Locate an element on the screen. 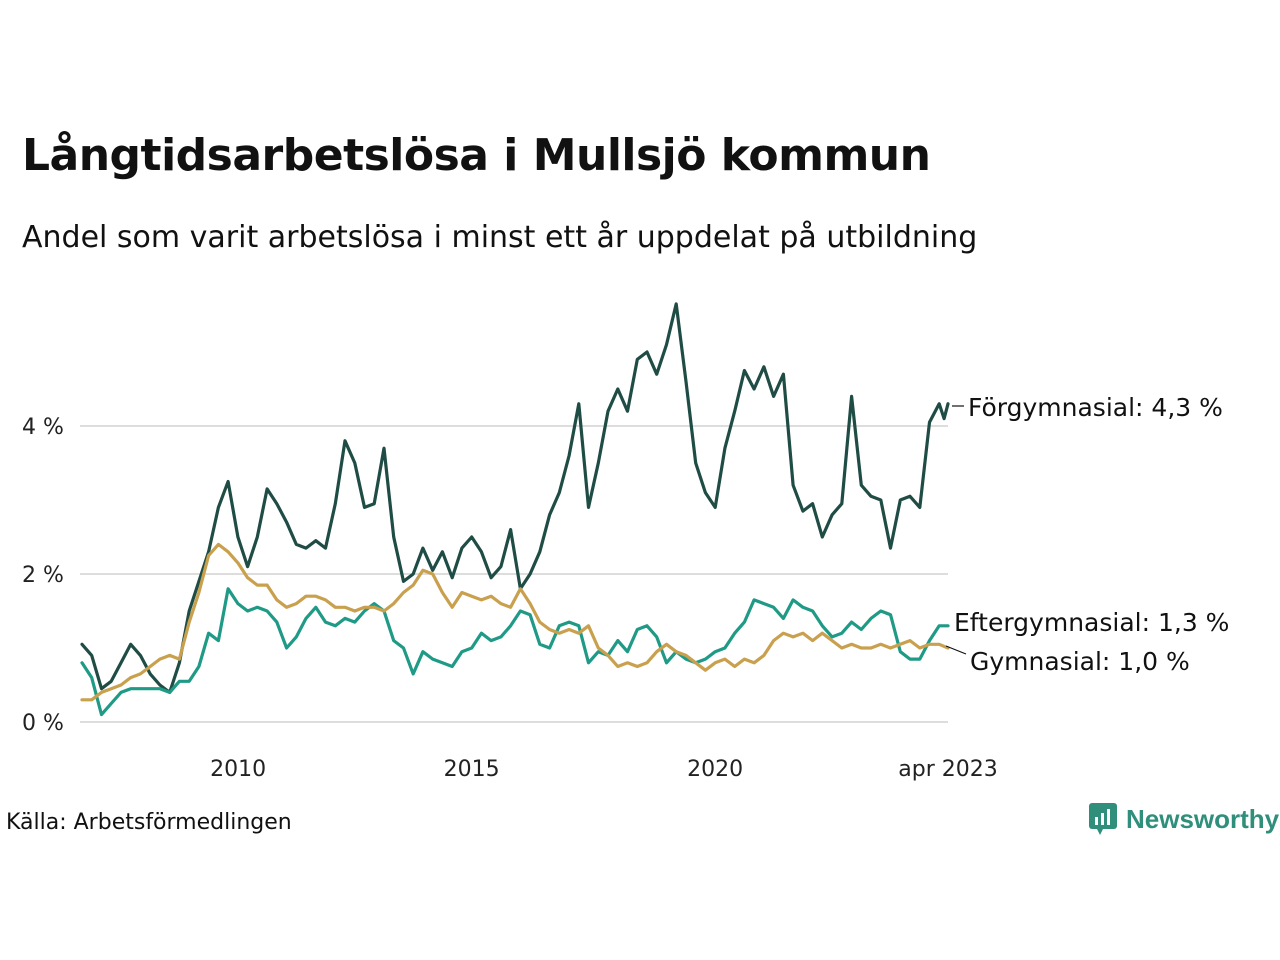 The image size is (1280, 960). source-note: Källa: Arbetsförmedlingen is located at coordinates (149, 822).